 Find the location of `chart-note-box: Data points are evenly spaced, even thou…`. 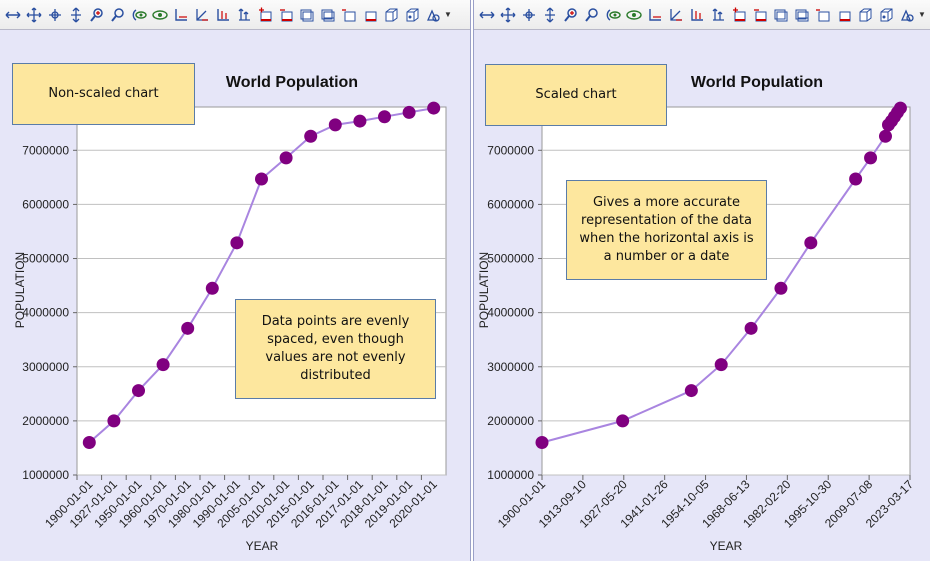

chart-note-box: Data points are evenly spaced, even thou… is located at coordinates (335, 349).